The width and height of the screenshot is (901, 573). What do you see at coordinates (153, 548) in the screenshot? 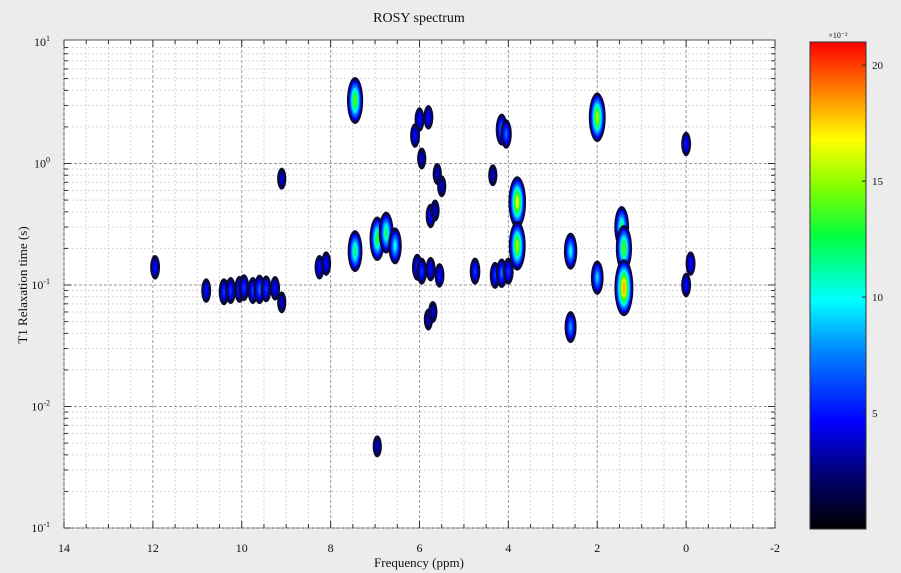
I see `x-tick-label: 12` at bounding box center [153, 548].